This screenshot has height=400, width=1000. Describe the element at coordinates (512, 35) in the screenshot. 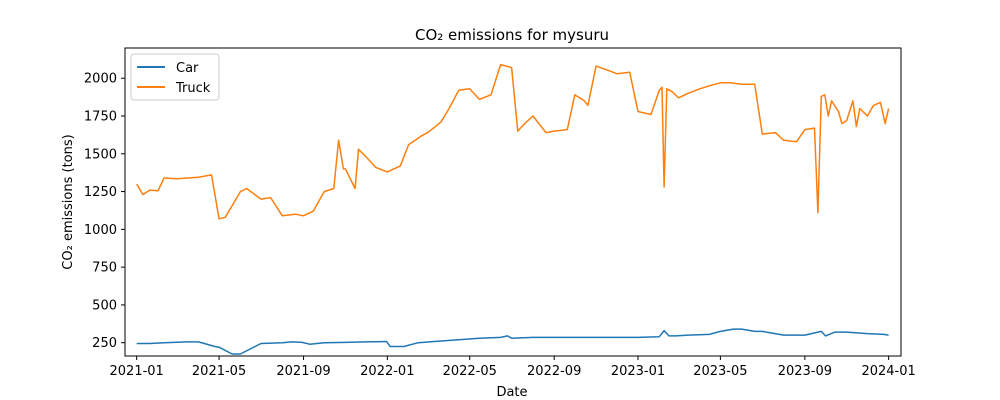

I see `chart-title: CO₂ emissions for mysuru` at that location.